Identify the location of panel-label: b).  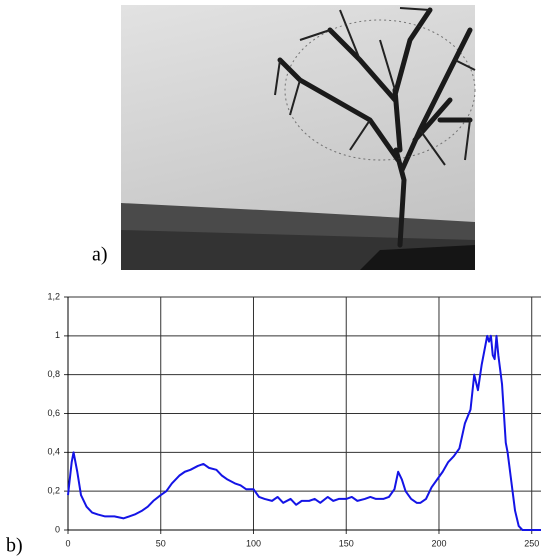
(14, 546).